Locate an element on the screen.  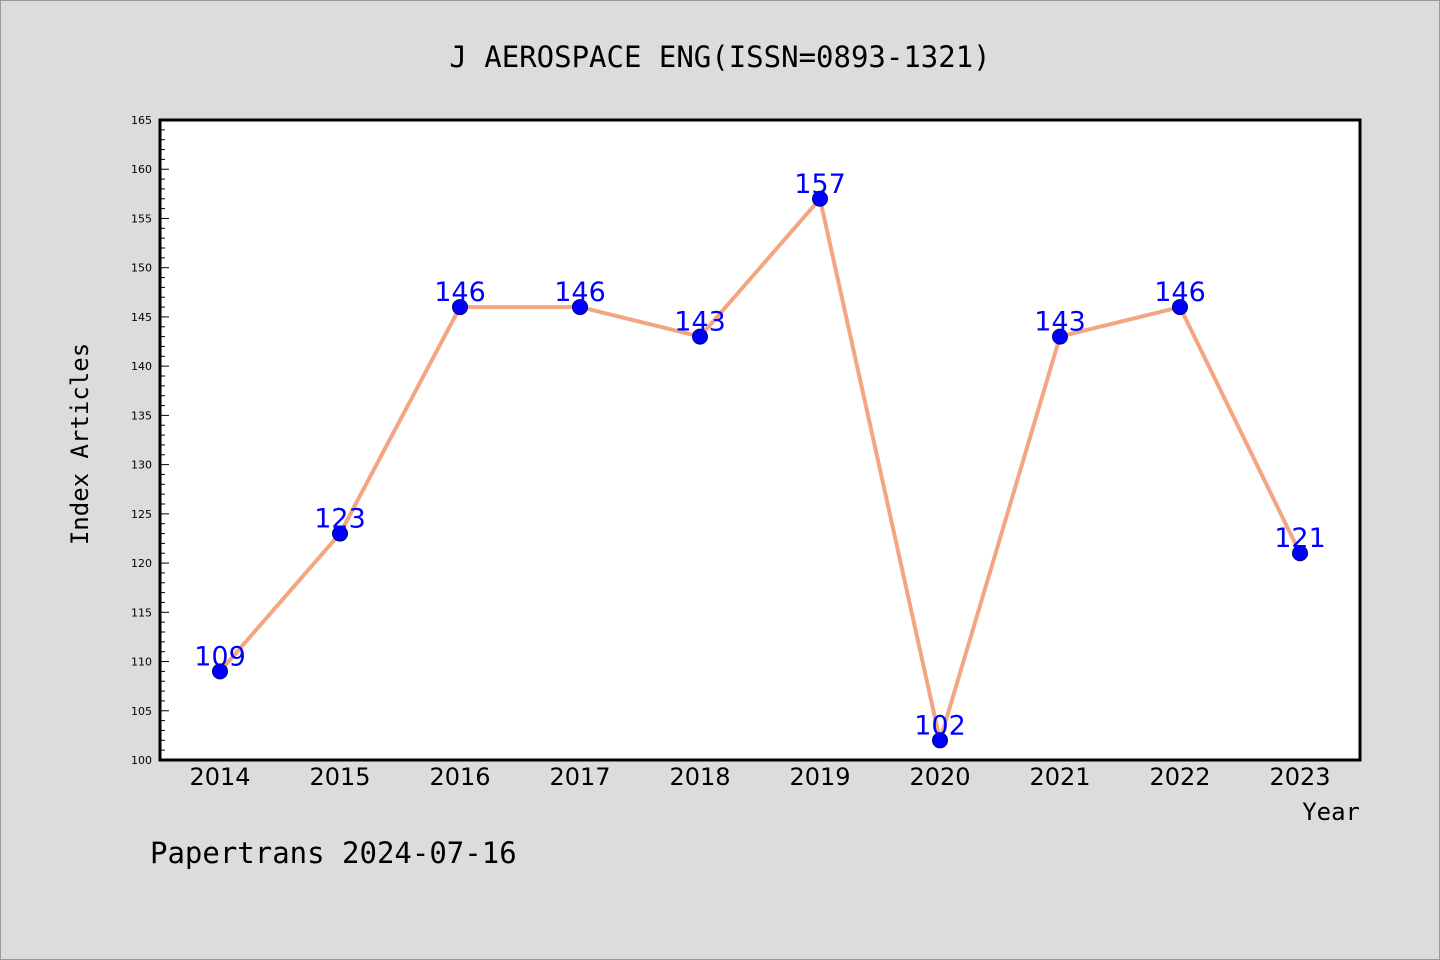
data-label: 102 is located at coordinates (940, 725).